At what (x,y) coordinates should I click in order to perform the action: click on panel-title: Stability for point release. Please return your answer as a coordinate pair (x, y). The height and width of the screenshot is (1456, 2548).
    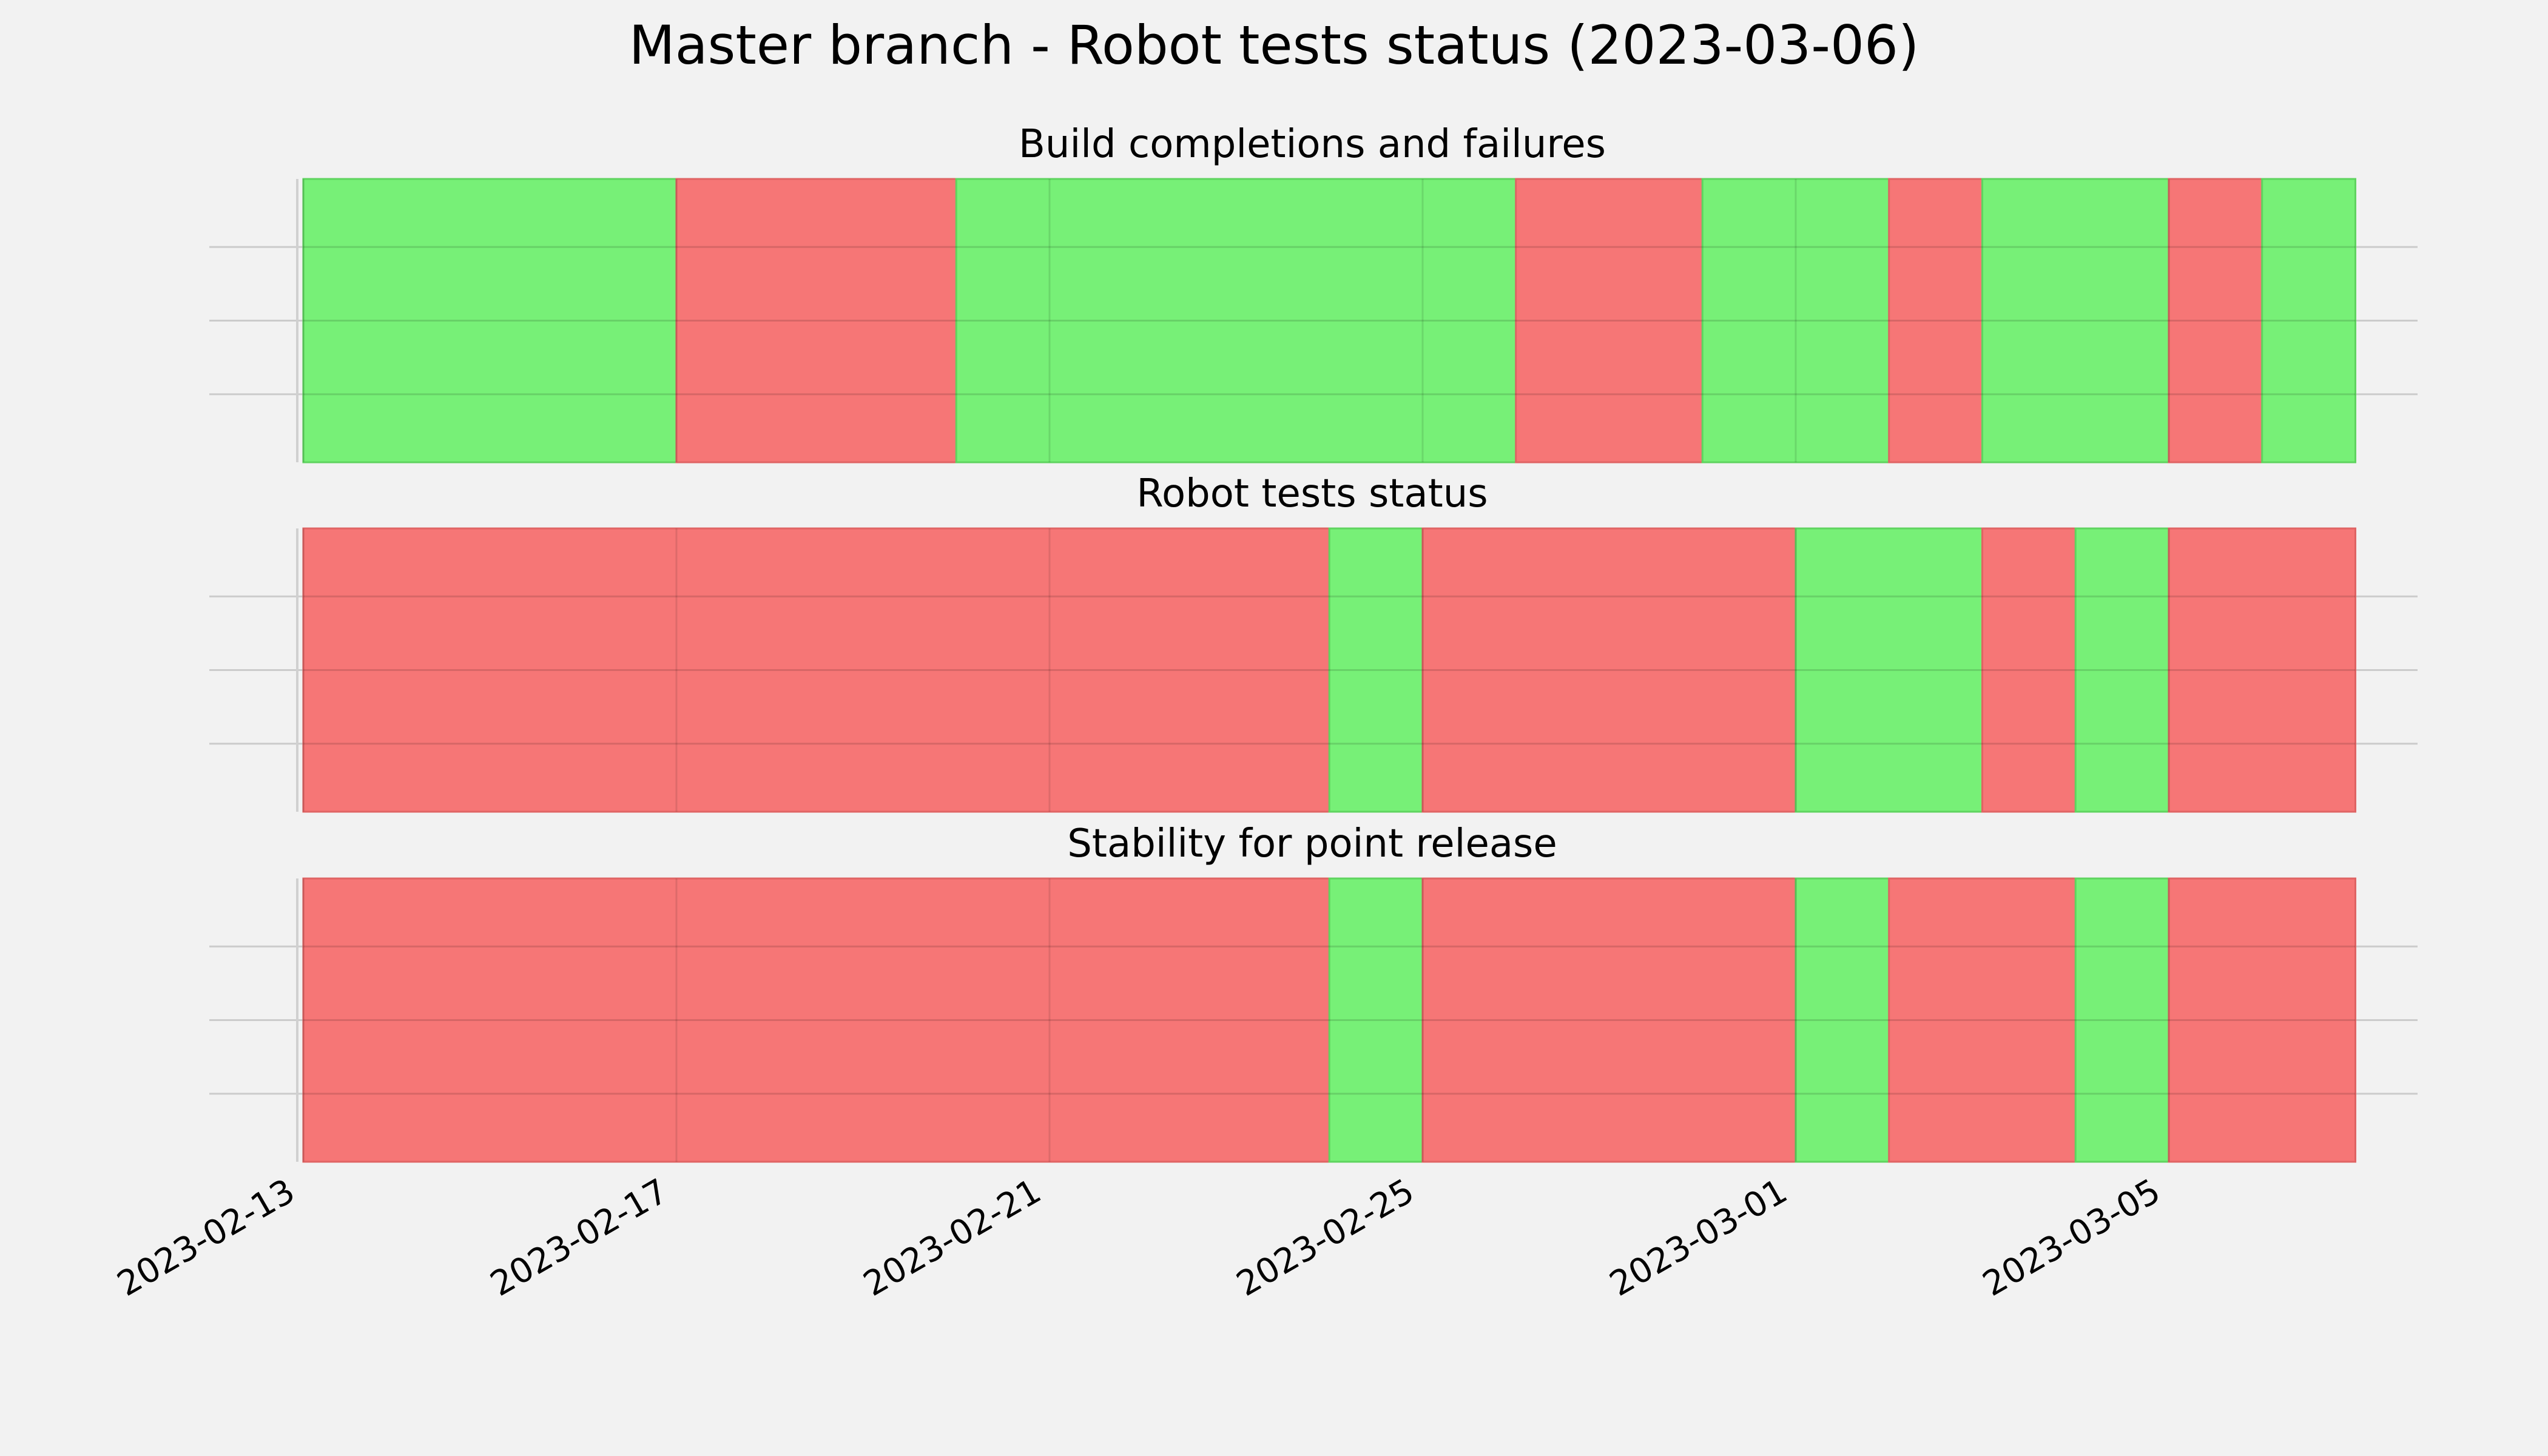
    Looking at the image, I should click on (1312, 843).